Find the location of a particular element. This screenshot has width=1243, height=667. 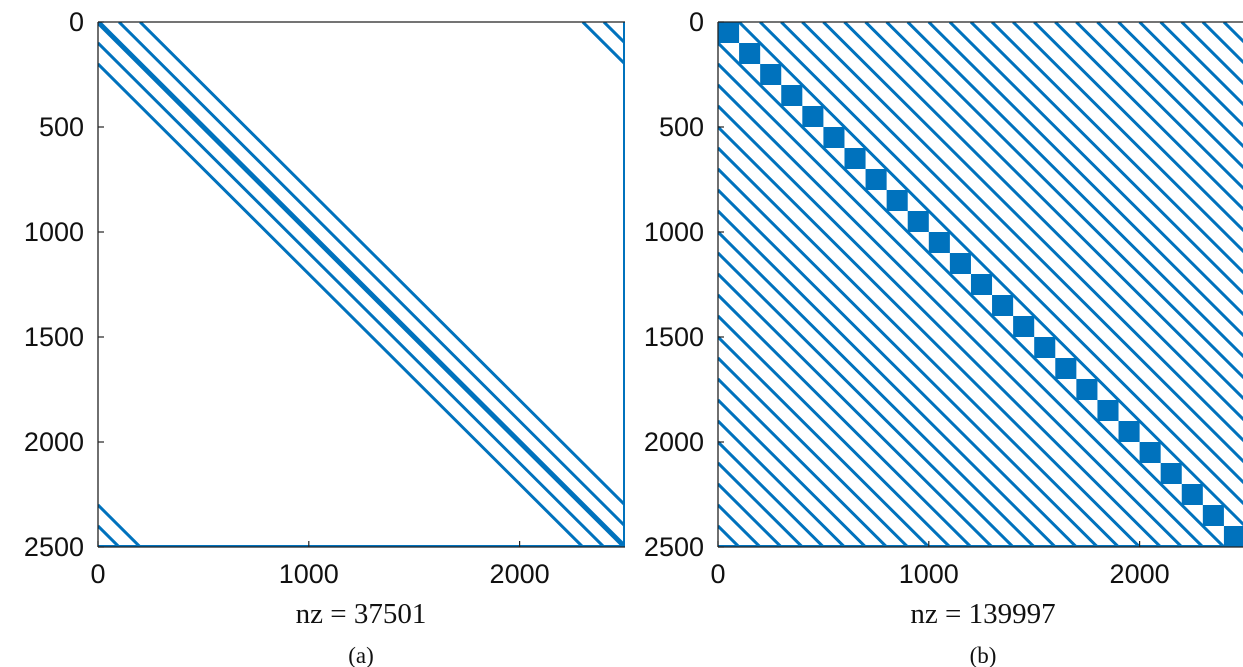

panel-caption-a: (a) is located at coordinates (361, 655).